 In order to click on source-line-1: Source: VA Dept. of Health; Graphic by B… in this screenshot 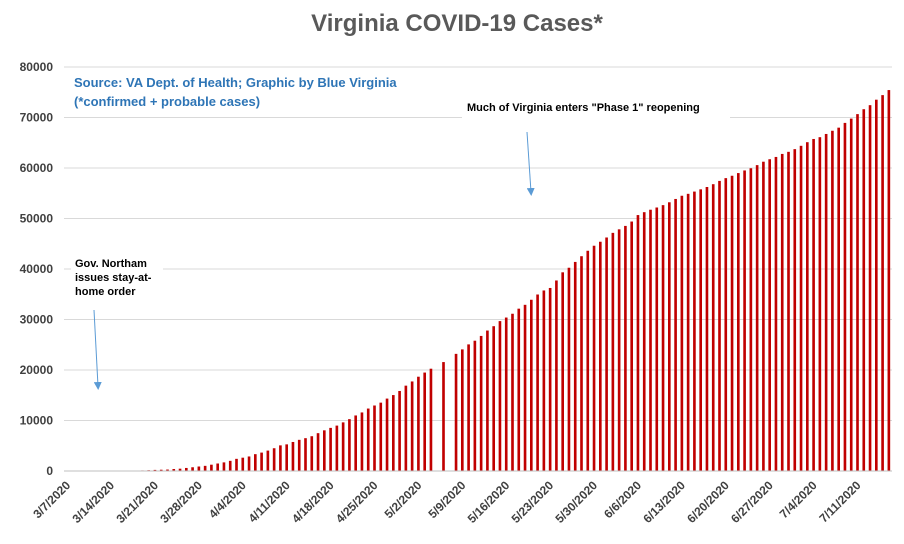, I will do `click(235, 82)`.